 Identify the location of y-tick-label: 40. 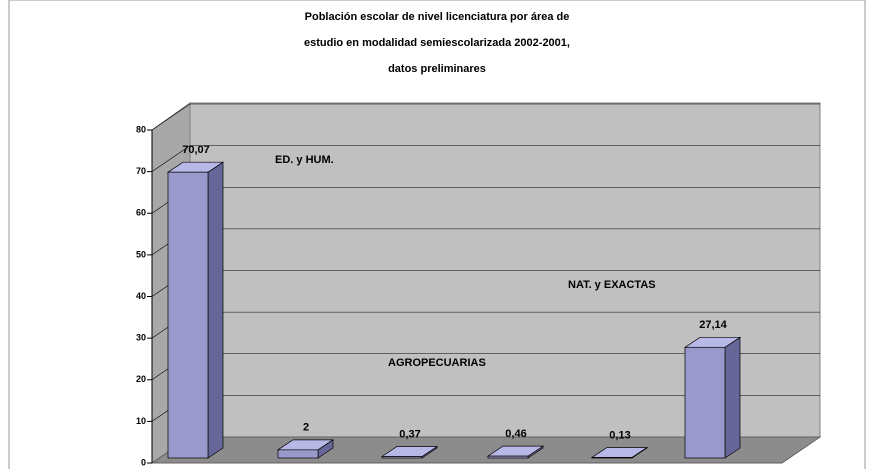
(141, 296).